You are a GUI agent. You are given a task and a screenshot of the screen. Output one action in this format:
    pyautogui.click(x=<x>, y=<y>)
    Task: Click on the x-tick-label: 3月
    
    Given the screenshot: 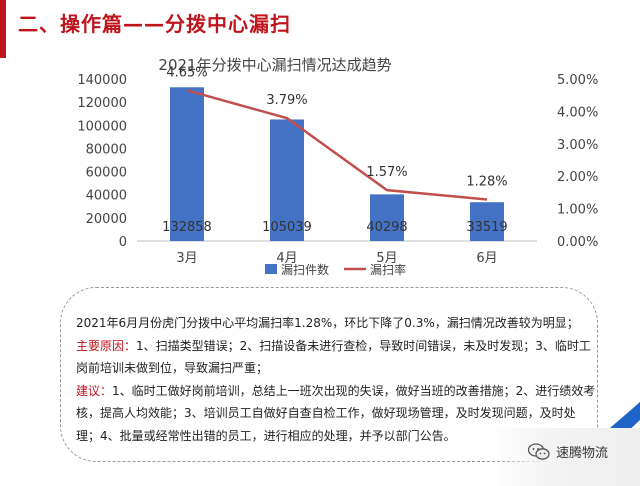 What is the action you would take?
    pyautogui.click(x=186, y=258)
    